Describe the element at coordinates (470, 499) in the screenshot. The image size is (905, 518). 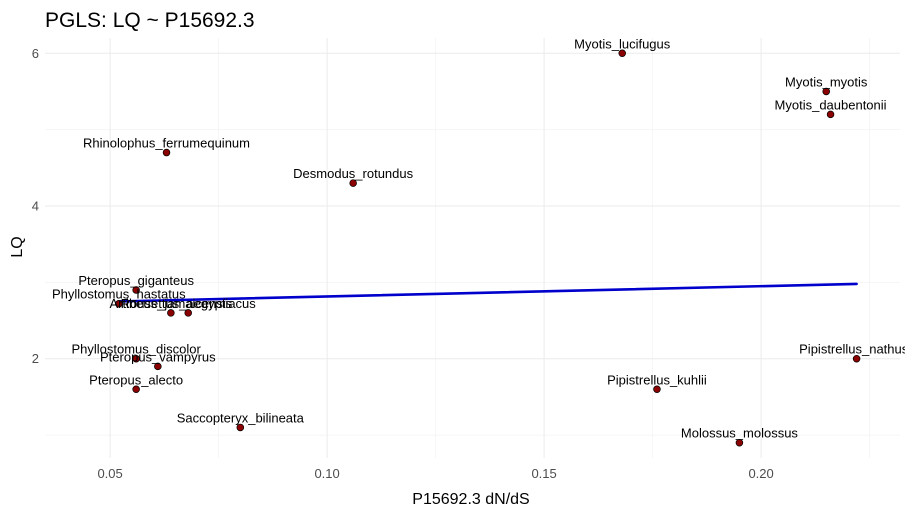
I see `x-axis-title: P15692.3 dN/dS` at that location.